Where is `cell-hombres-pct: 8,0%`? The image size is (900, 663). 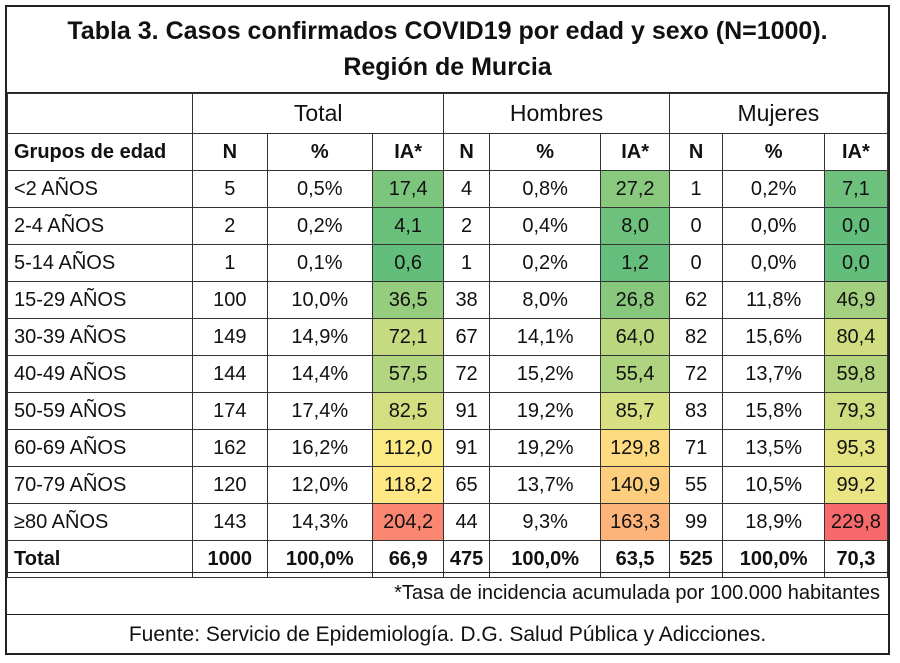 cell-hombres-pct: 8,0% is located at coordinates (545, 300).